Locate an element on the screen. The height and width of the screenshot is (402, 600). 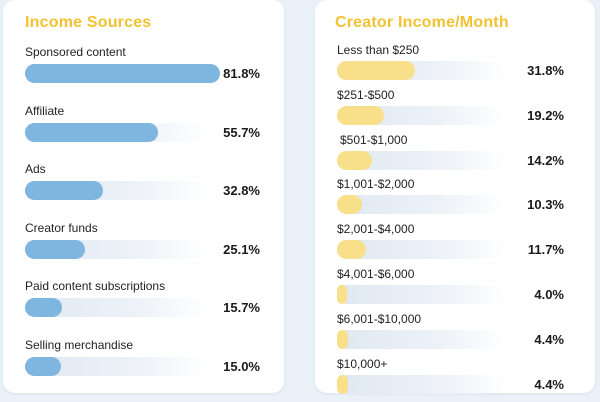
creator-income-label: $251-$500 is located at coordinates (366, 94).